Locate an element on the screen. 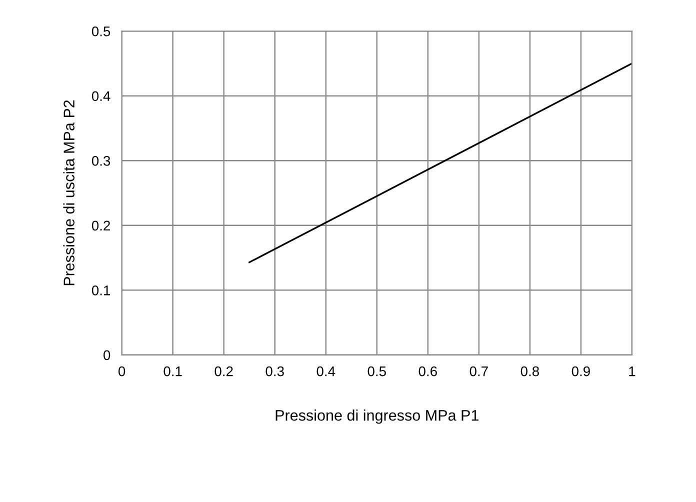 This screenshot has width=696, height=502. x-tick-label: 0.9 is located at coordinates (581, 371).